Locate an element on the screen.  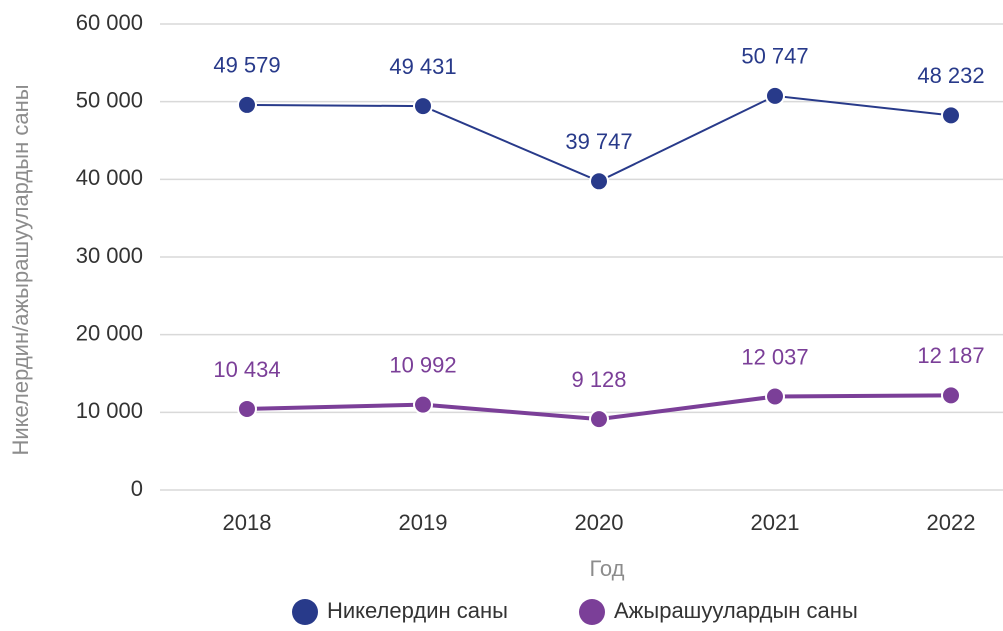
x-tick-label: 2018 is located at coordinates (247, 522).